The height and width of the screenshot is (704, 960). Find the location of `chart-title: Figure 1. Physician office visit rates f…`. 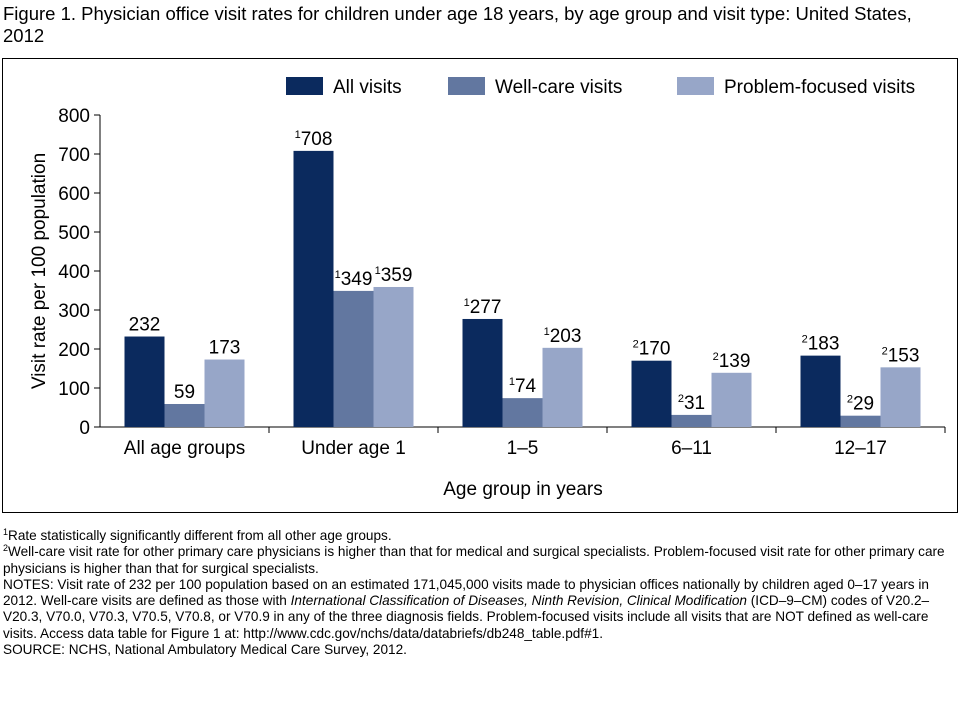

chart-title: Figure 1. Physician office visit rates f… is located at coordinates (457, 24).